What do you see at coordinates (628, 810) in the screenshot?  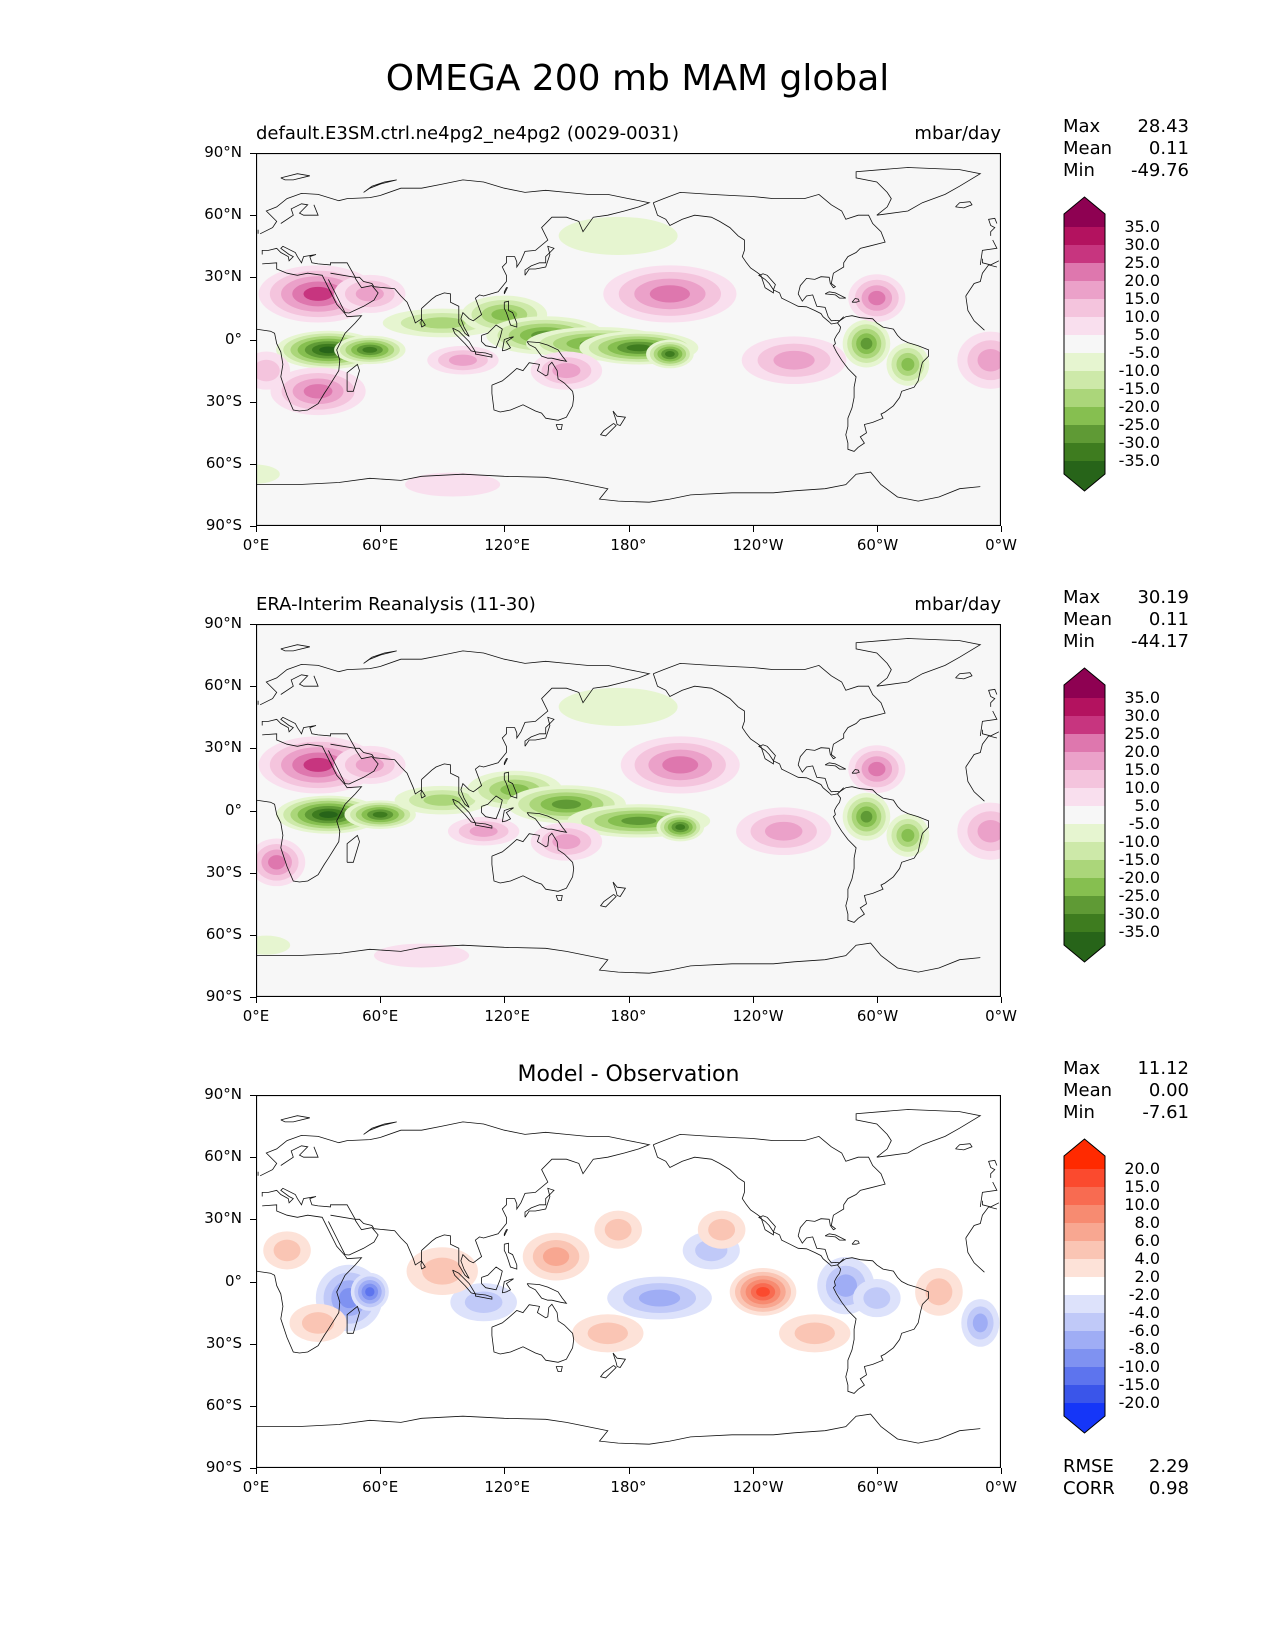 I see `map-frame` at bounding box center [628, 810].